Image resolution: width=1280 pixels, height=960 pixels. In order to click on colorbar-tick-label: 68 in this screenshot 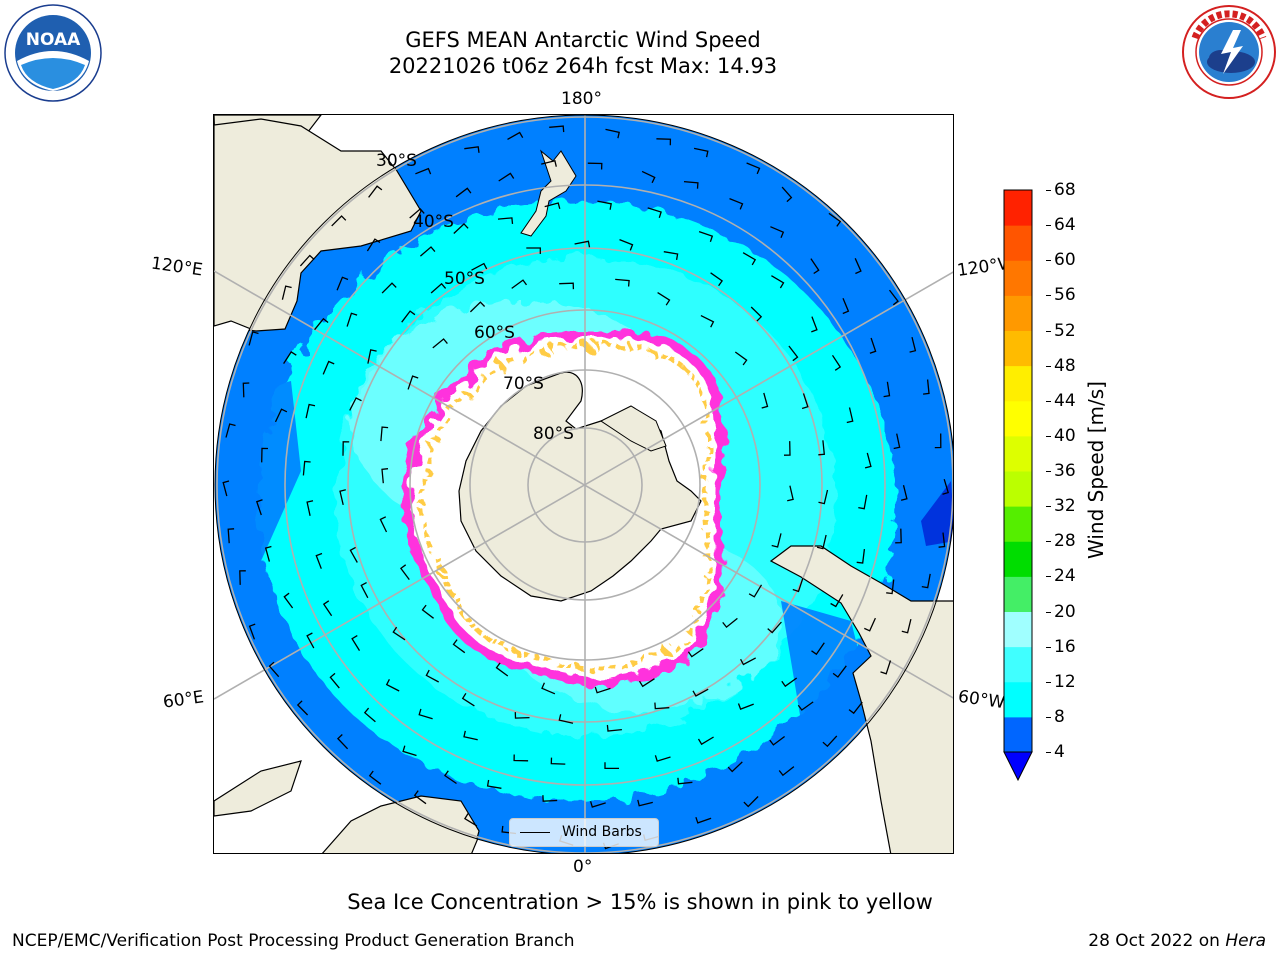, I will do `click(1065, 190)`.